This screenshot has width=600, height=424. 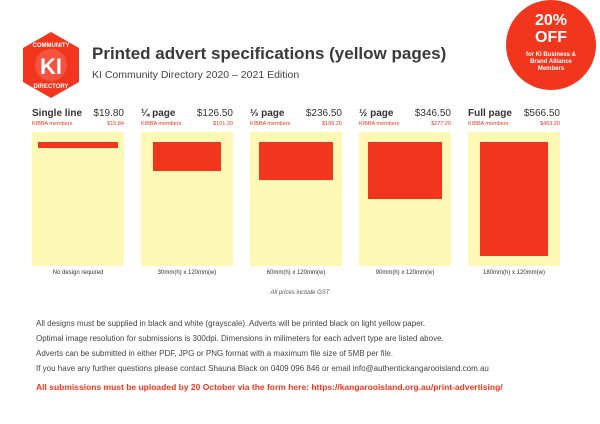 I want to click on ad-dimensions: 30mm(h) x 120mm(w), so click(x=187, y=273).